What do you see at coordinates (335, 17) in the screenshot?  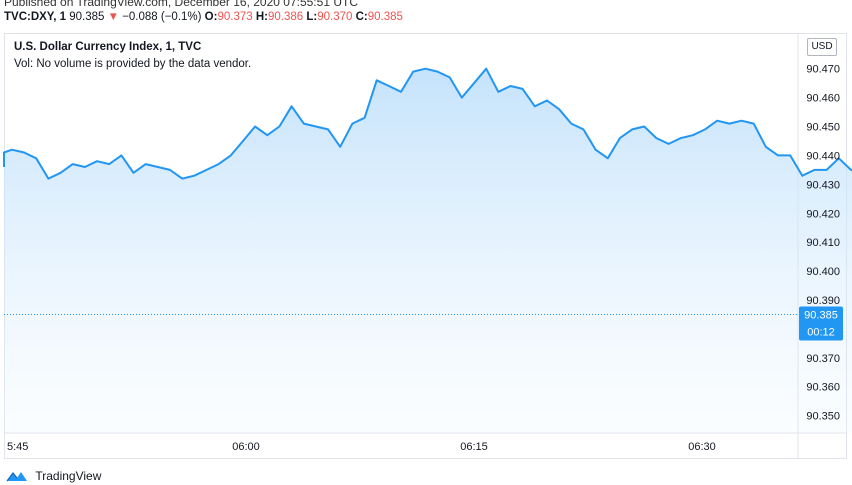 I see `low-value: 90.370` at bounding box center [335, 17].